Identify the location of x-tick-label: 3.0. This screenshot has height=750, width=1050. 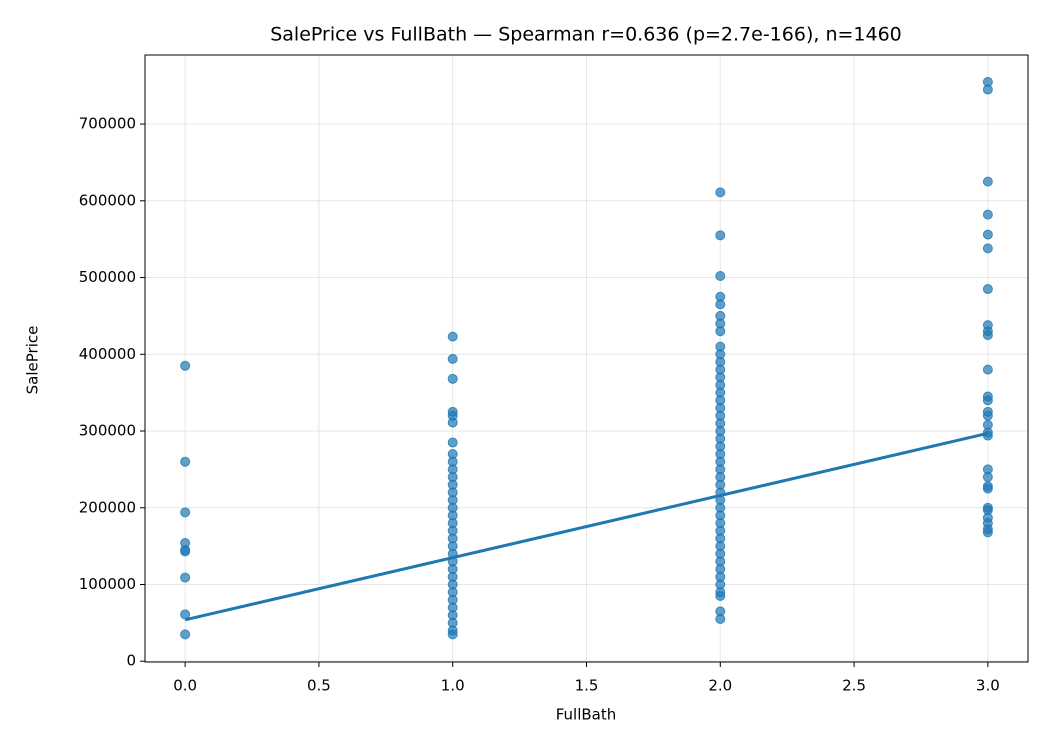
(988, 686).